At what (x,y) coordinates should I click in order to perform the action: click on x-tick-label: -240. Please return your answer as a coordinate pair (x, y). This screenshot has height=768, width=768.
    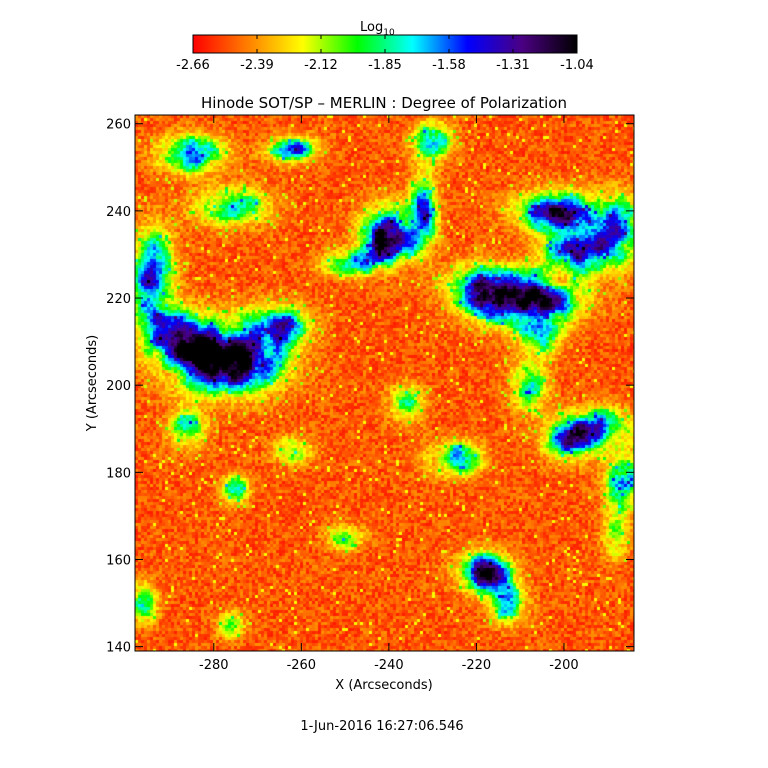
    Looking at the image, I should click on (389, 665).